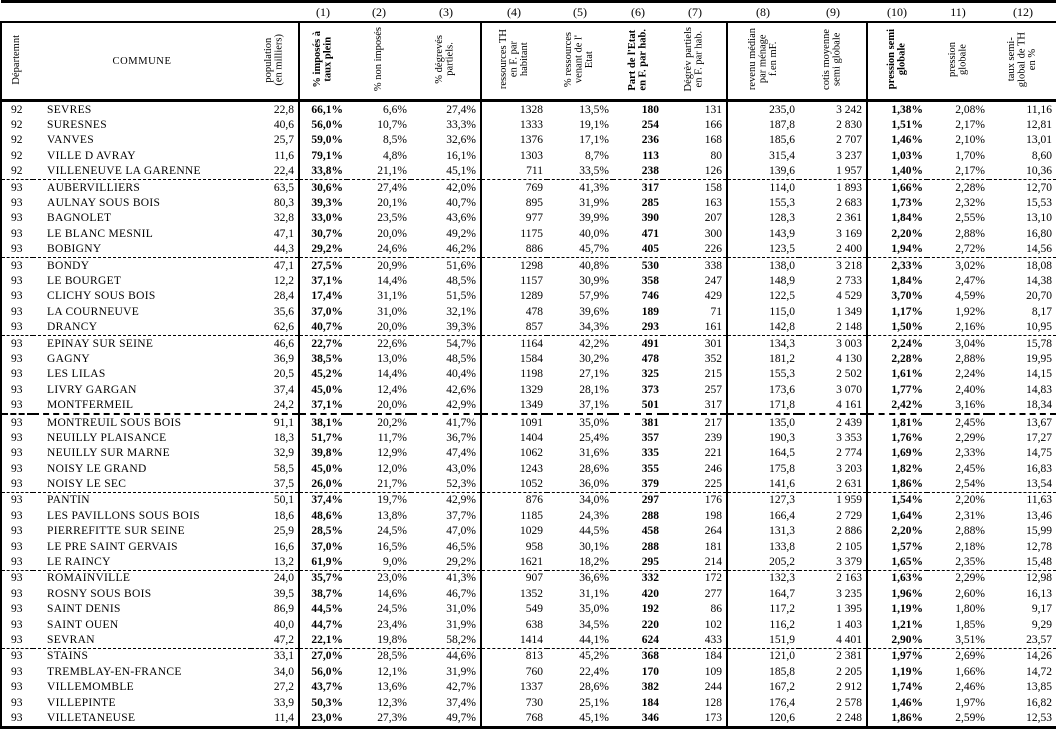 The image size is (1056, 729). What do you see at coordinates (322, 719) in the screenshot?
I see `cell-1: 23,0%` at bounding box center [322, 719].